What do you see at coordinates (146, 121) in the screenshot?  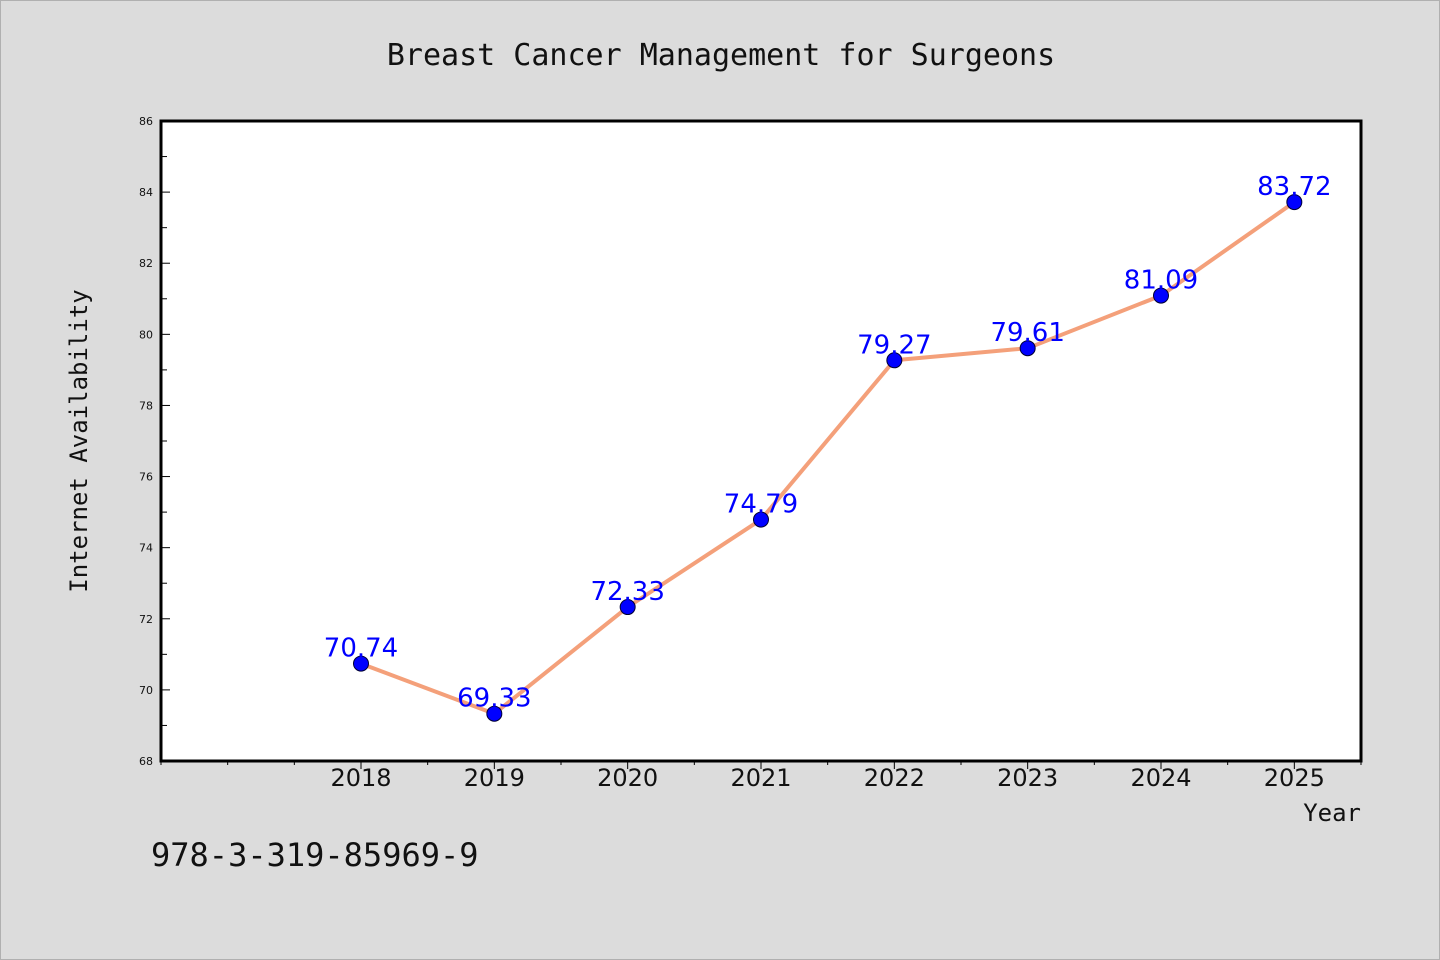 I see `y-tick-label: 86` at bounding box center [146, 121].